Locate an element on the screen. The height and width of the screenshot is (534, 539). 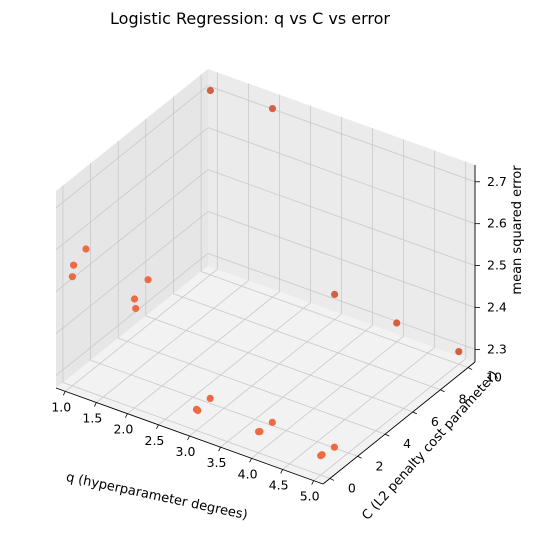
z-axis-label: mean squared error is located at coordinates (517, 230).